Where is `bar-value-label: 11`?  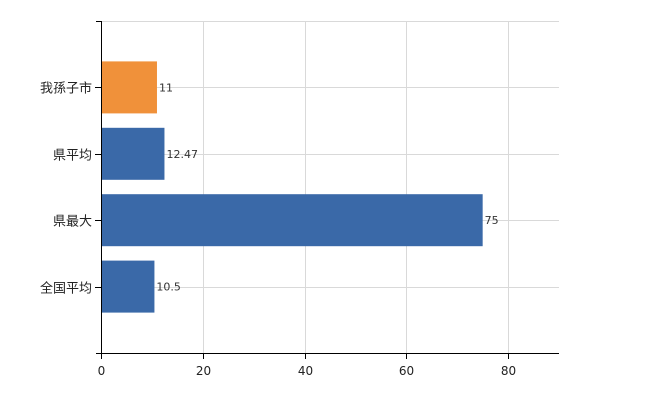
bar-value-label: 11 is located at coordinates (166, 87).